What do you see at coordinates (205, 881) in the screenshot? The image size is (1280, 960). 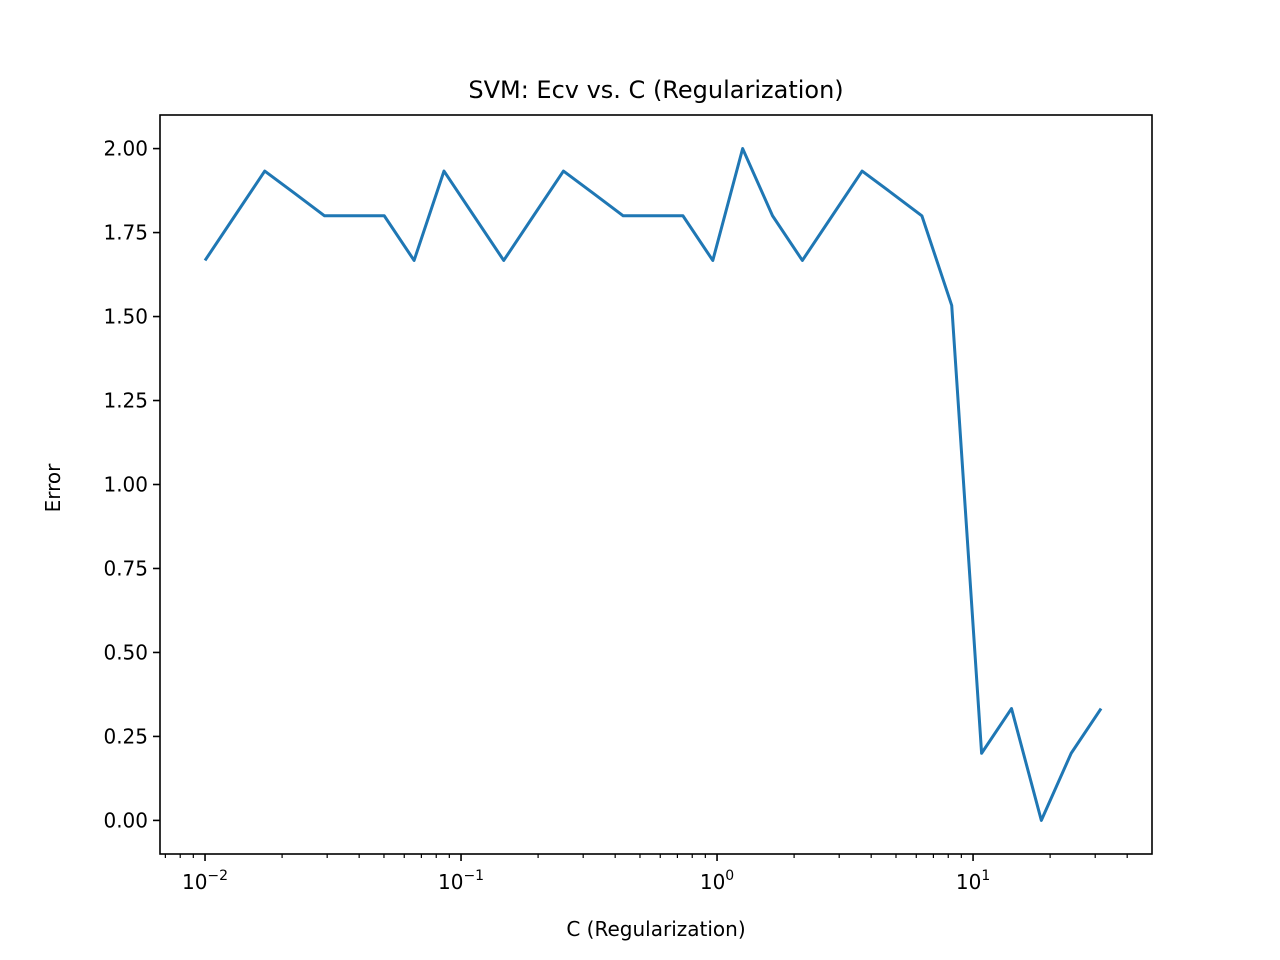 I see `x-tick-label: 10⁻²` at bounding box center [205, 881].